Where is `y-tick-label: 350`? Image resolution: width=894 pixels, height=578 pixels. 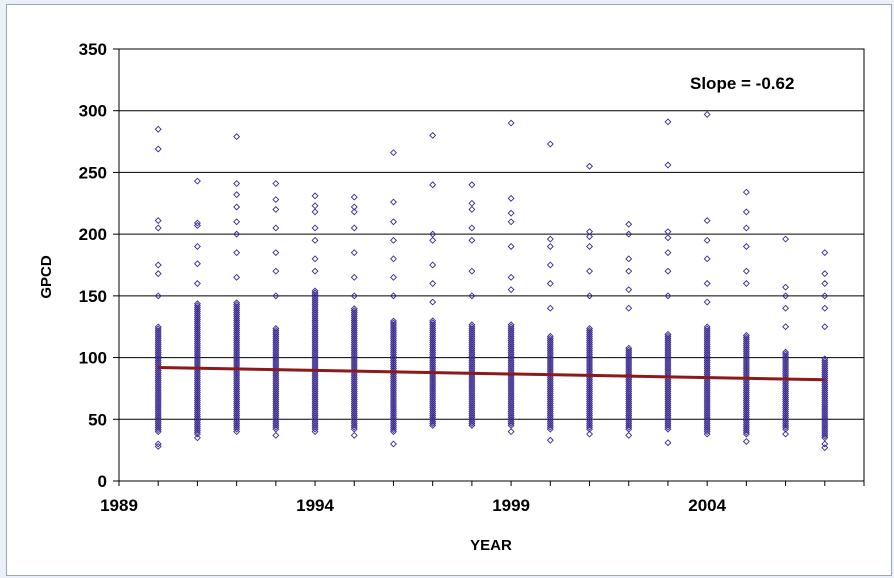 y-tick-label: 350 is located at coordinates (93, 49).